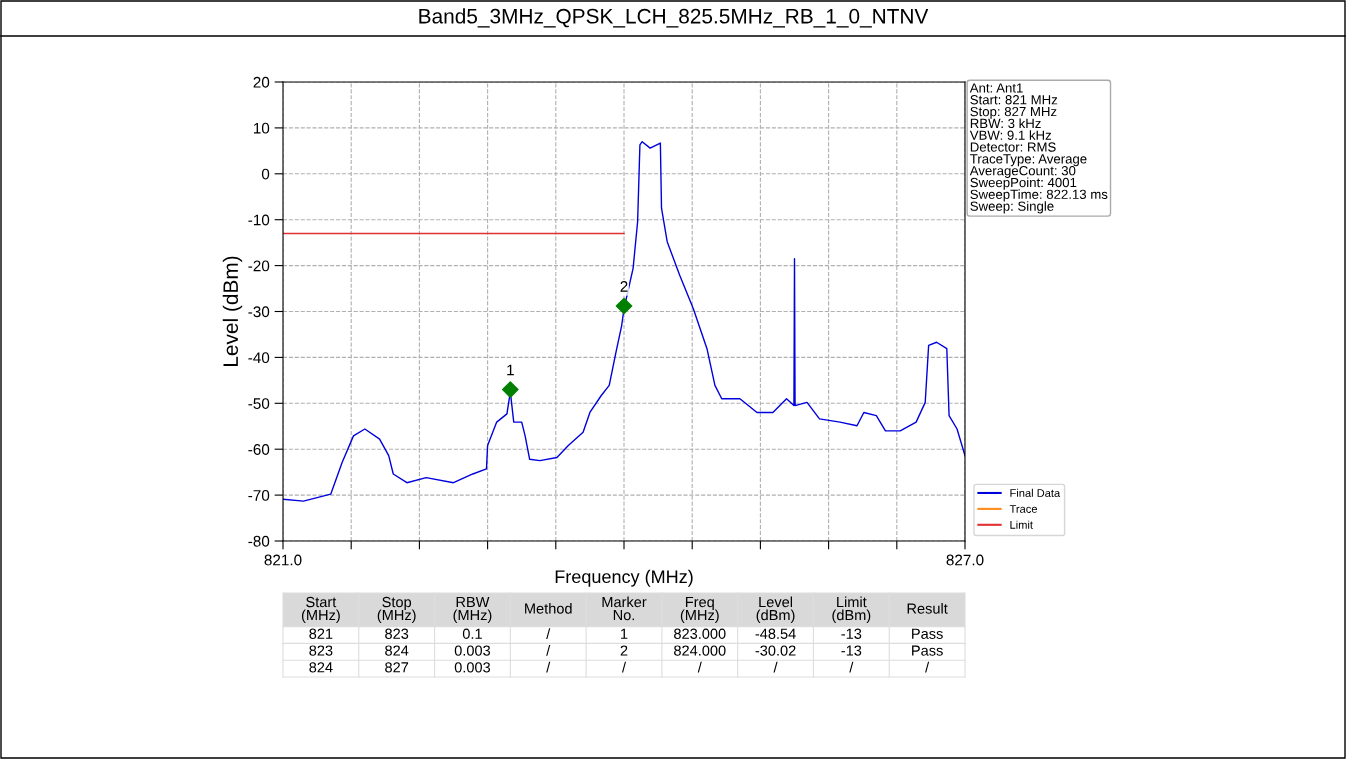 The width and height of the screenshot is (1346, 759). What do you see at coordinates (1021, 524) in the screenshot?
I see `legend-label: Limit` at bounding box center [1021, 524].